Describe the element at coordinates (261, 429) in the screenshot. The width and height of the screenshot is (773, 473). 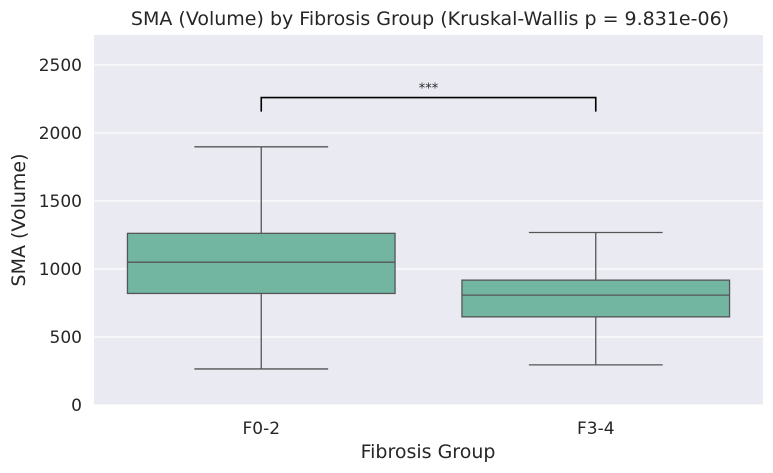
I see `x-tick-label: F0-2` at that location.